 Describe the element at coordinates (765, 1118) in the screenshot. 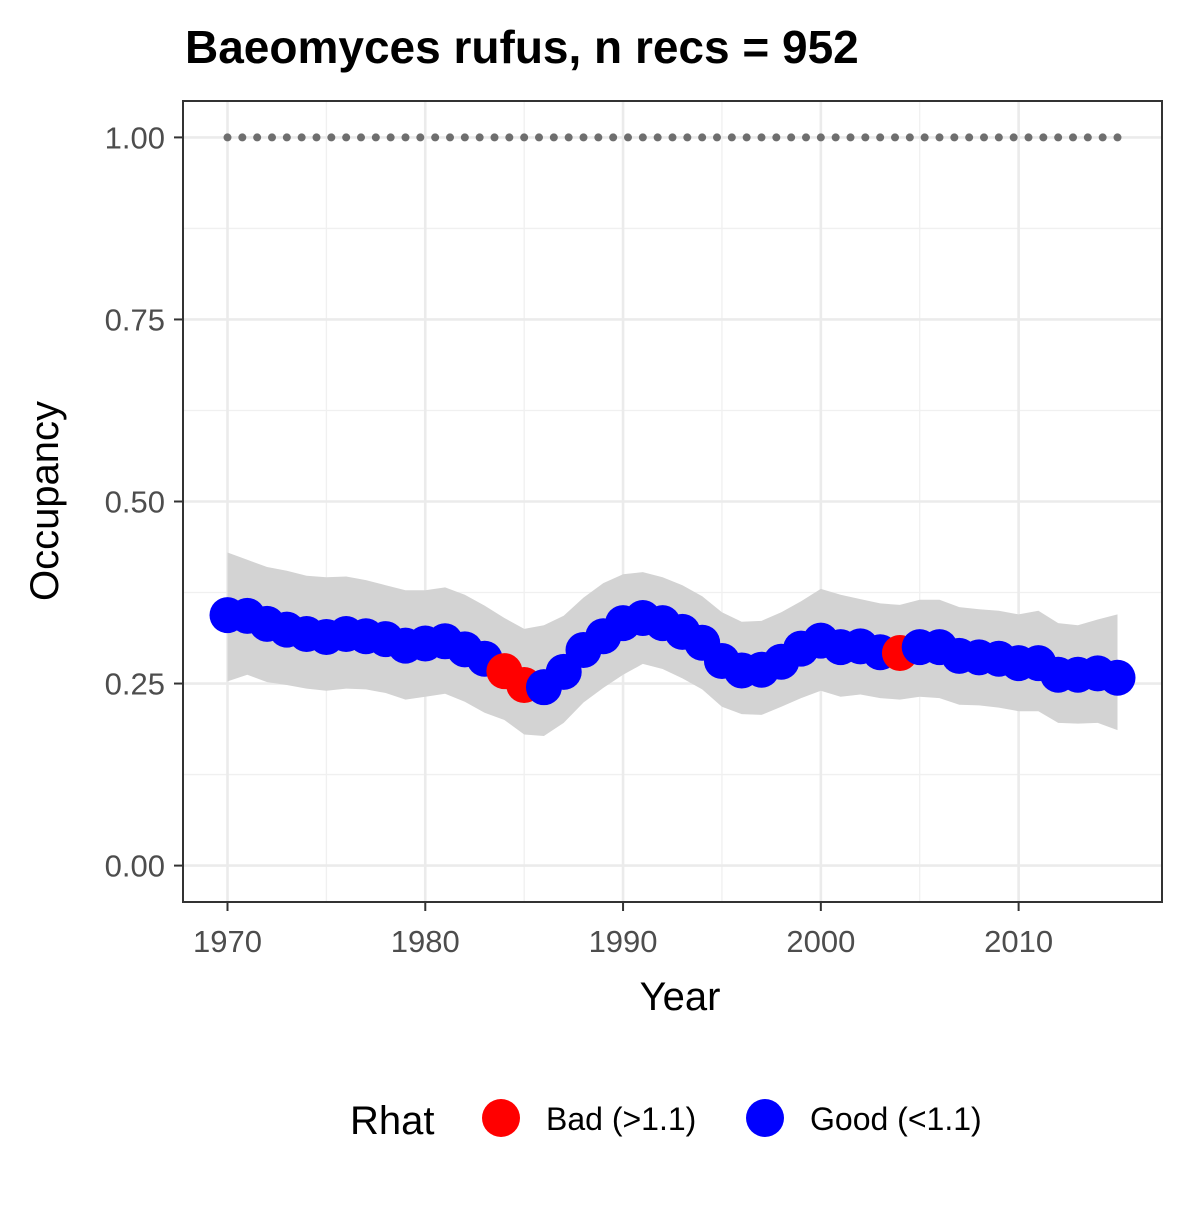

I see `legend-key-good` at that location.